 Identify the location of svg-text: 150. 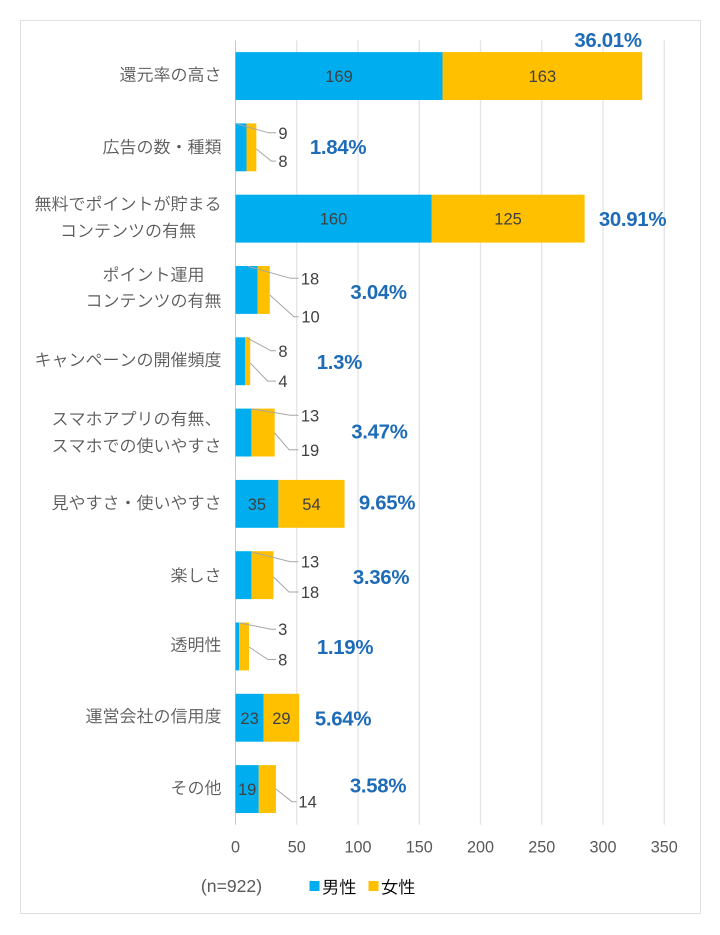
(419, 848).